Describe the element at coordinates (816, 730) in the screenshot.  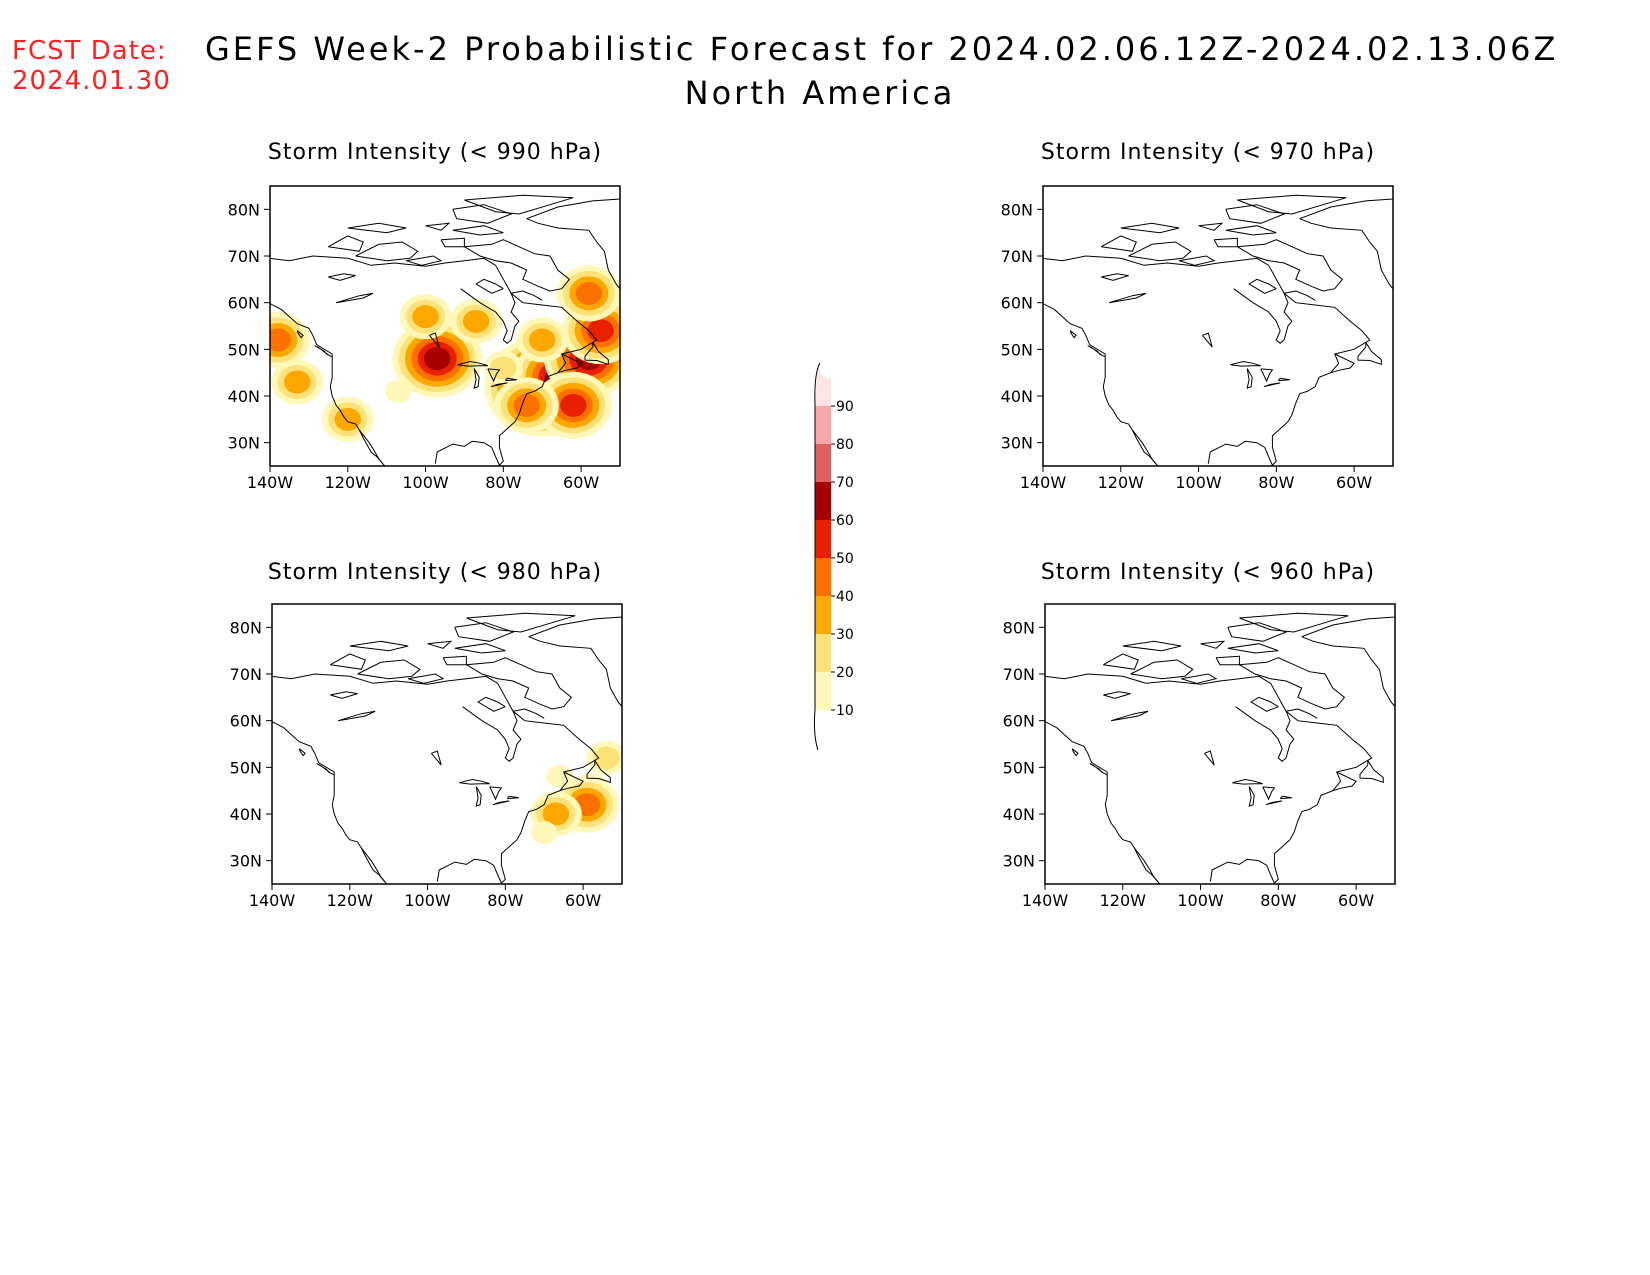
I see `colorbar-end` at that location.